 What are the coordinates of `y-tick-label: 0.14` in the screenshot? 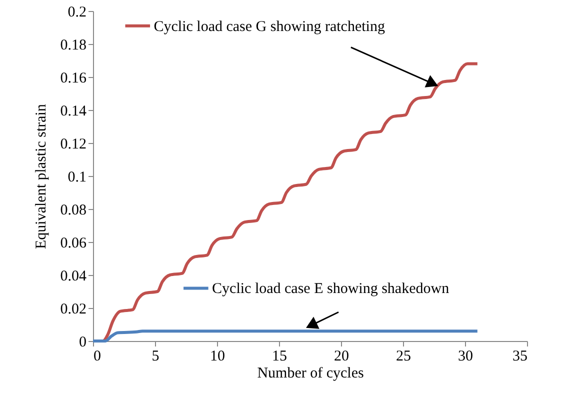 It's located at (73, 112).